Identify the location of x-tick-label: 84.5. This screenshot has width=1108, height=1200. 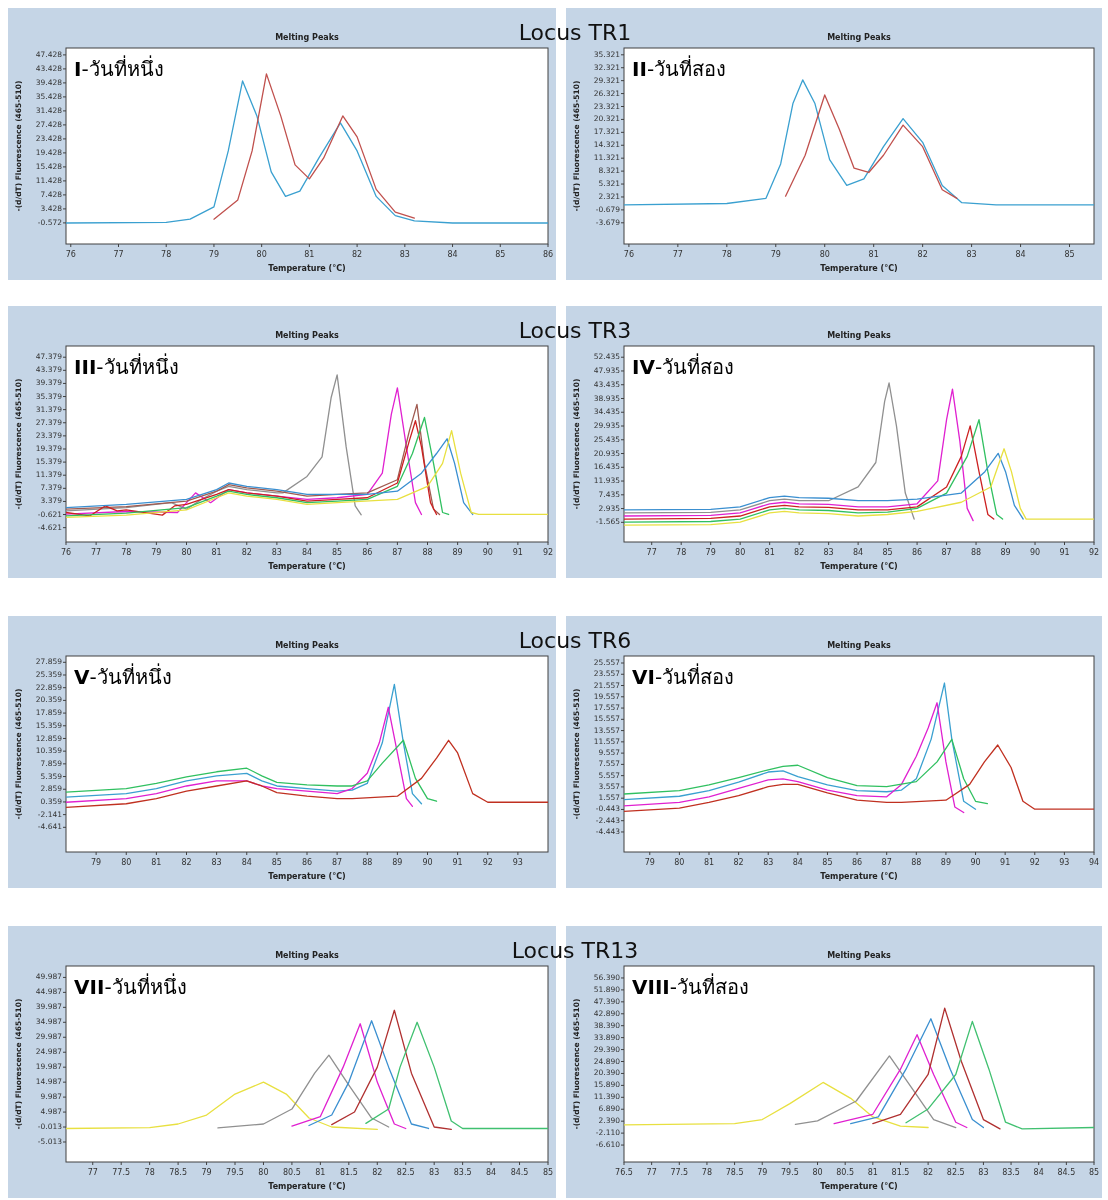
(519, 1172).